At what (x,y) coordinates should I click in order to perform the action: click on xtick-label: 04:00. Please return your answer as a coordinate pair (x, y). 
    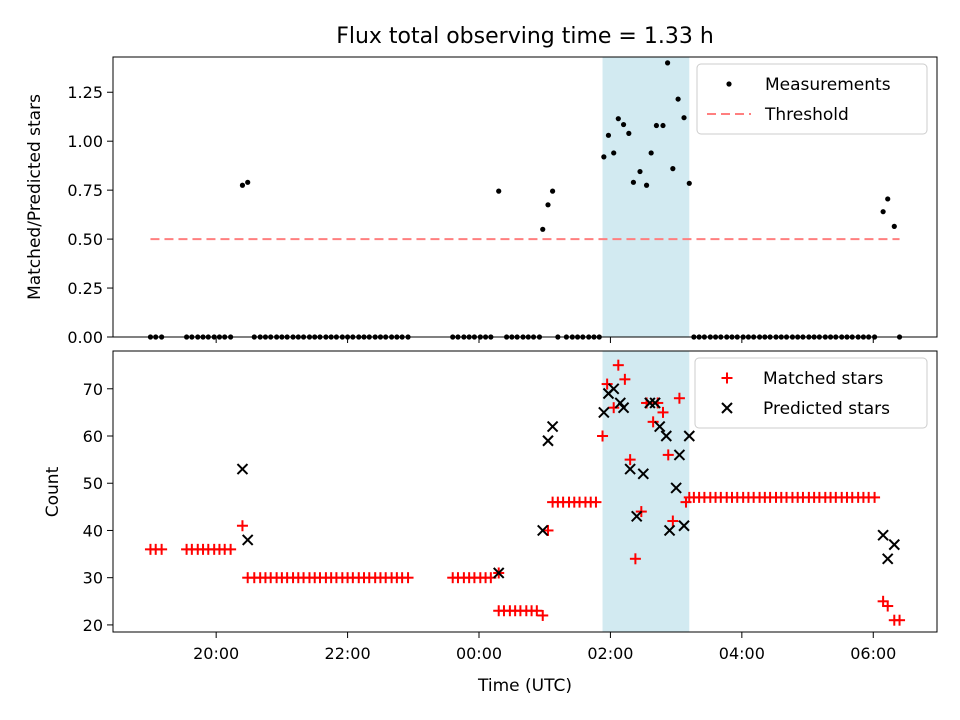
    Looking at the image, I should click on (742, 653).